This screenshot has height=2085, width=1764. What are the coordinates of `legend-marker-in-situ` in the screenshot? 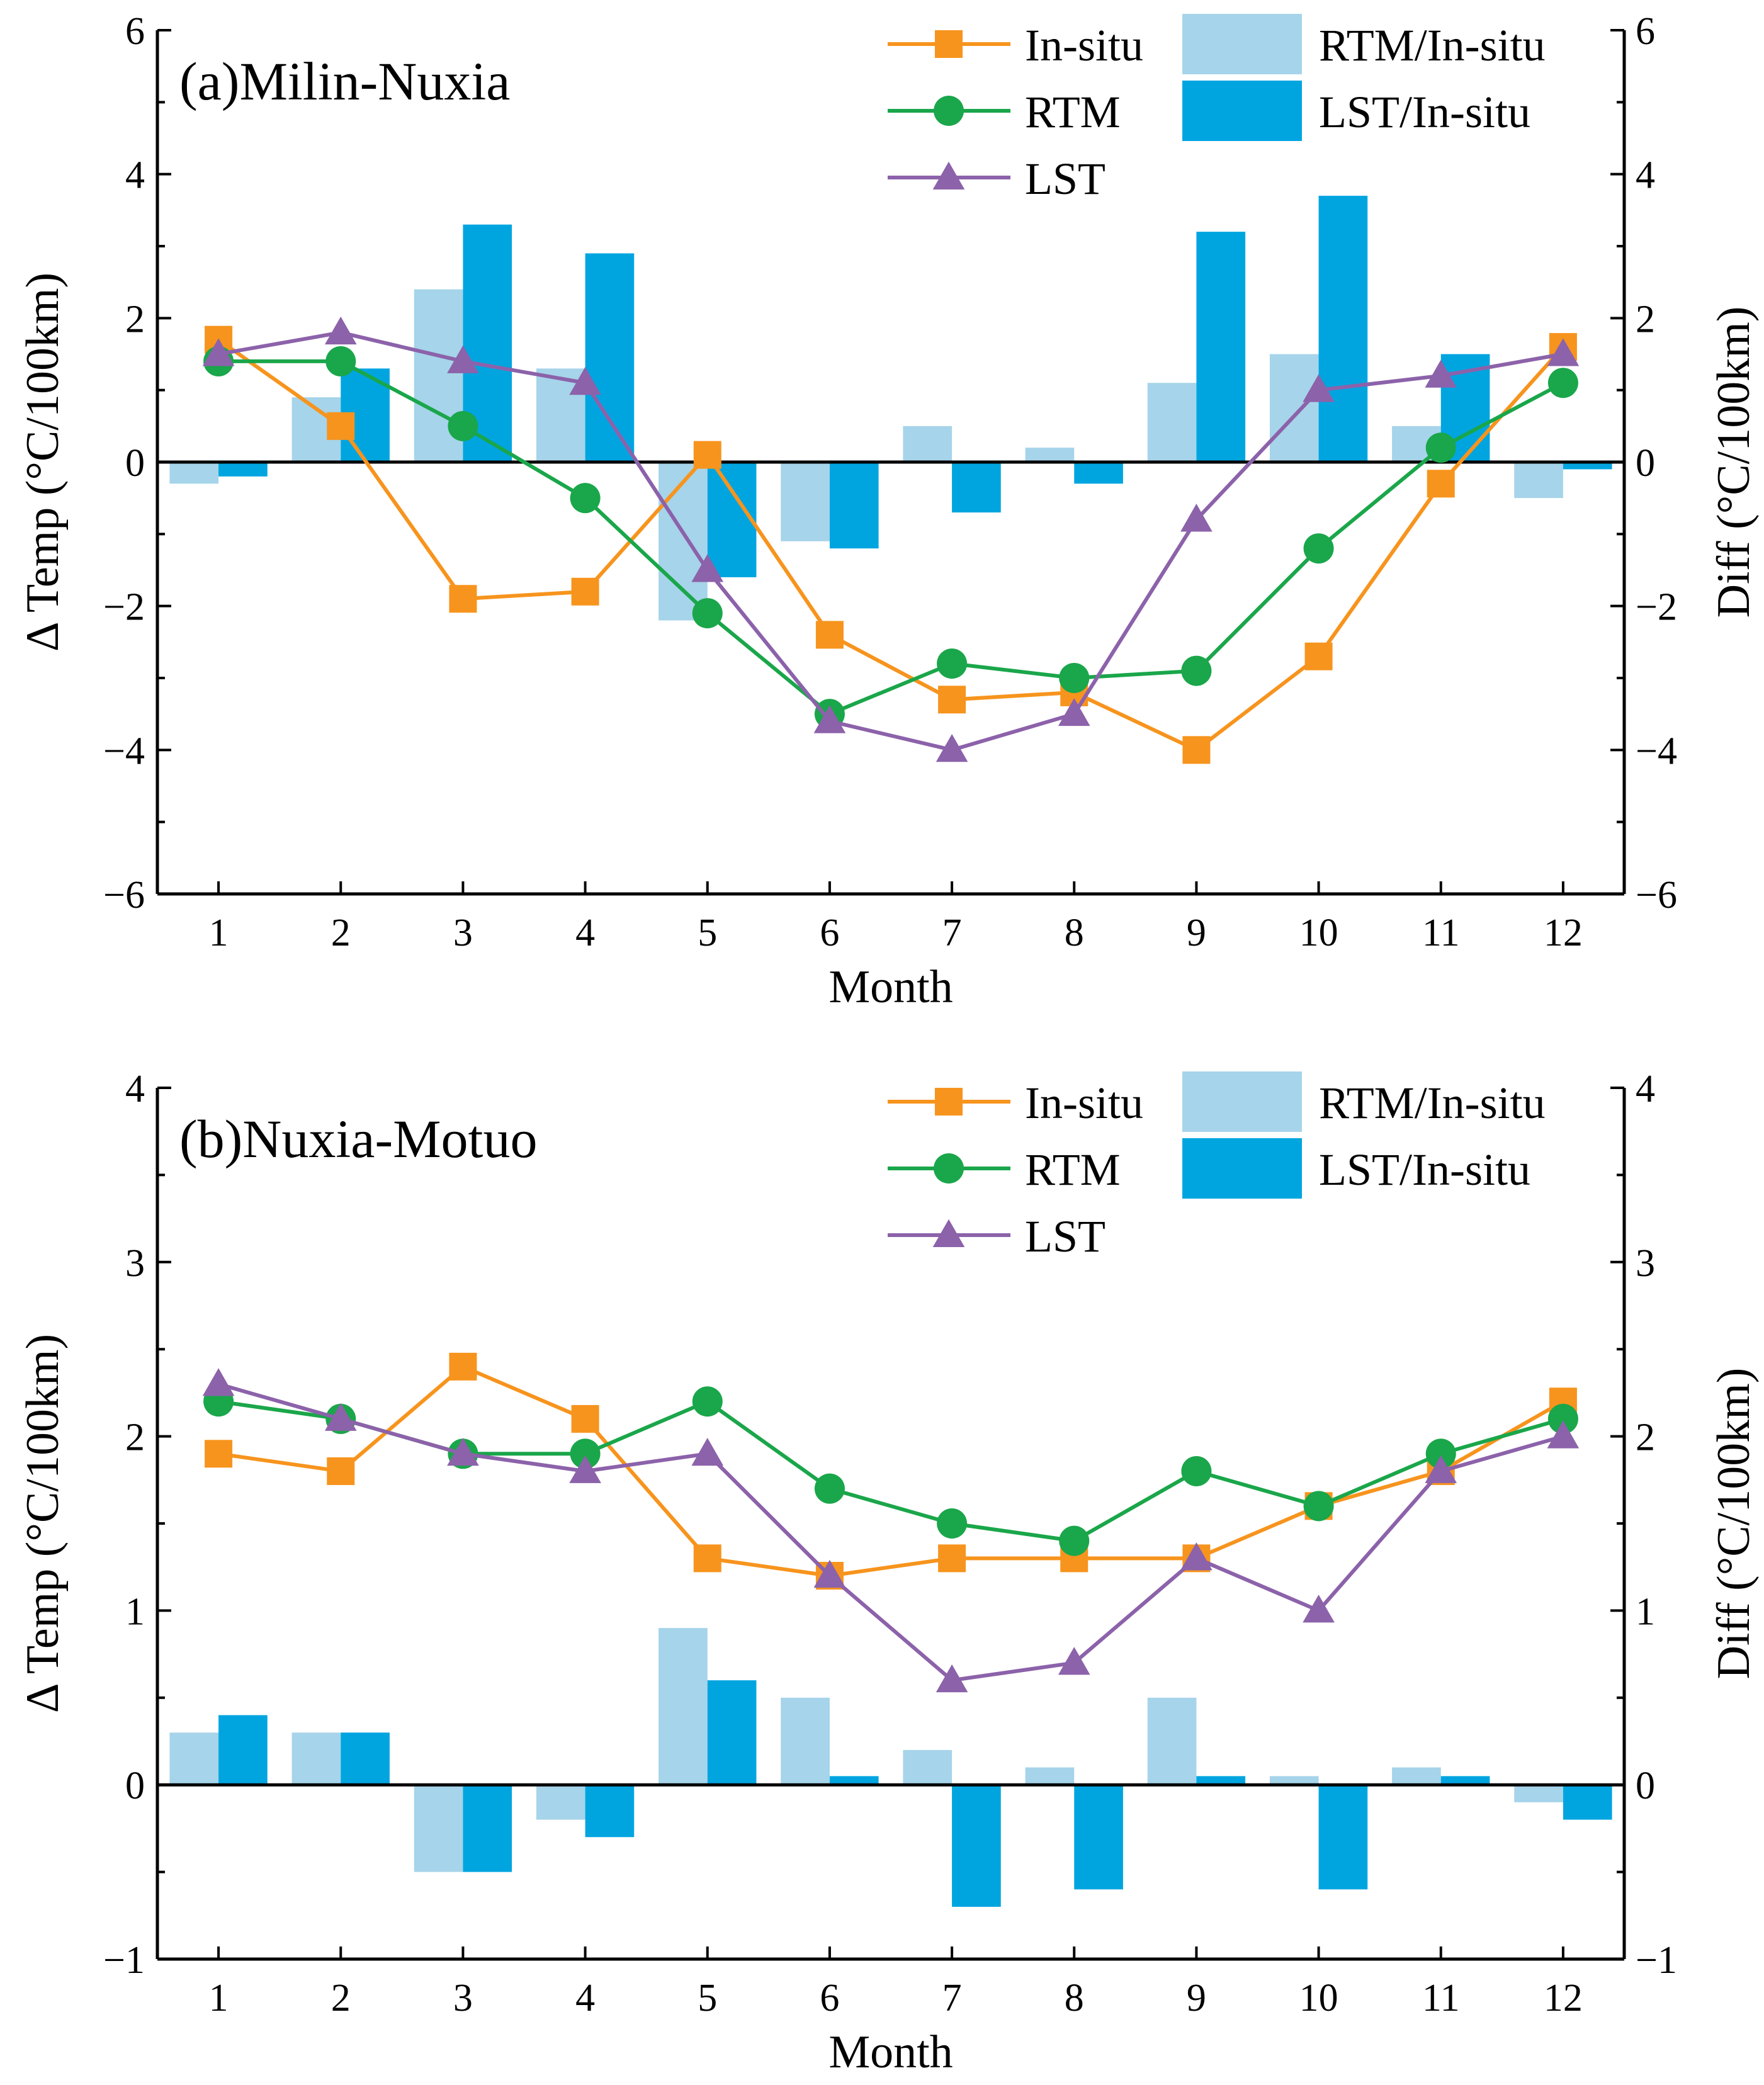 It's located at (949, 44).